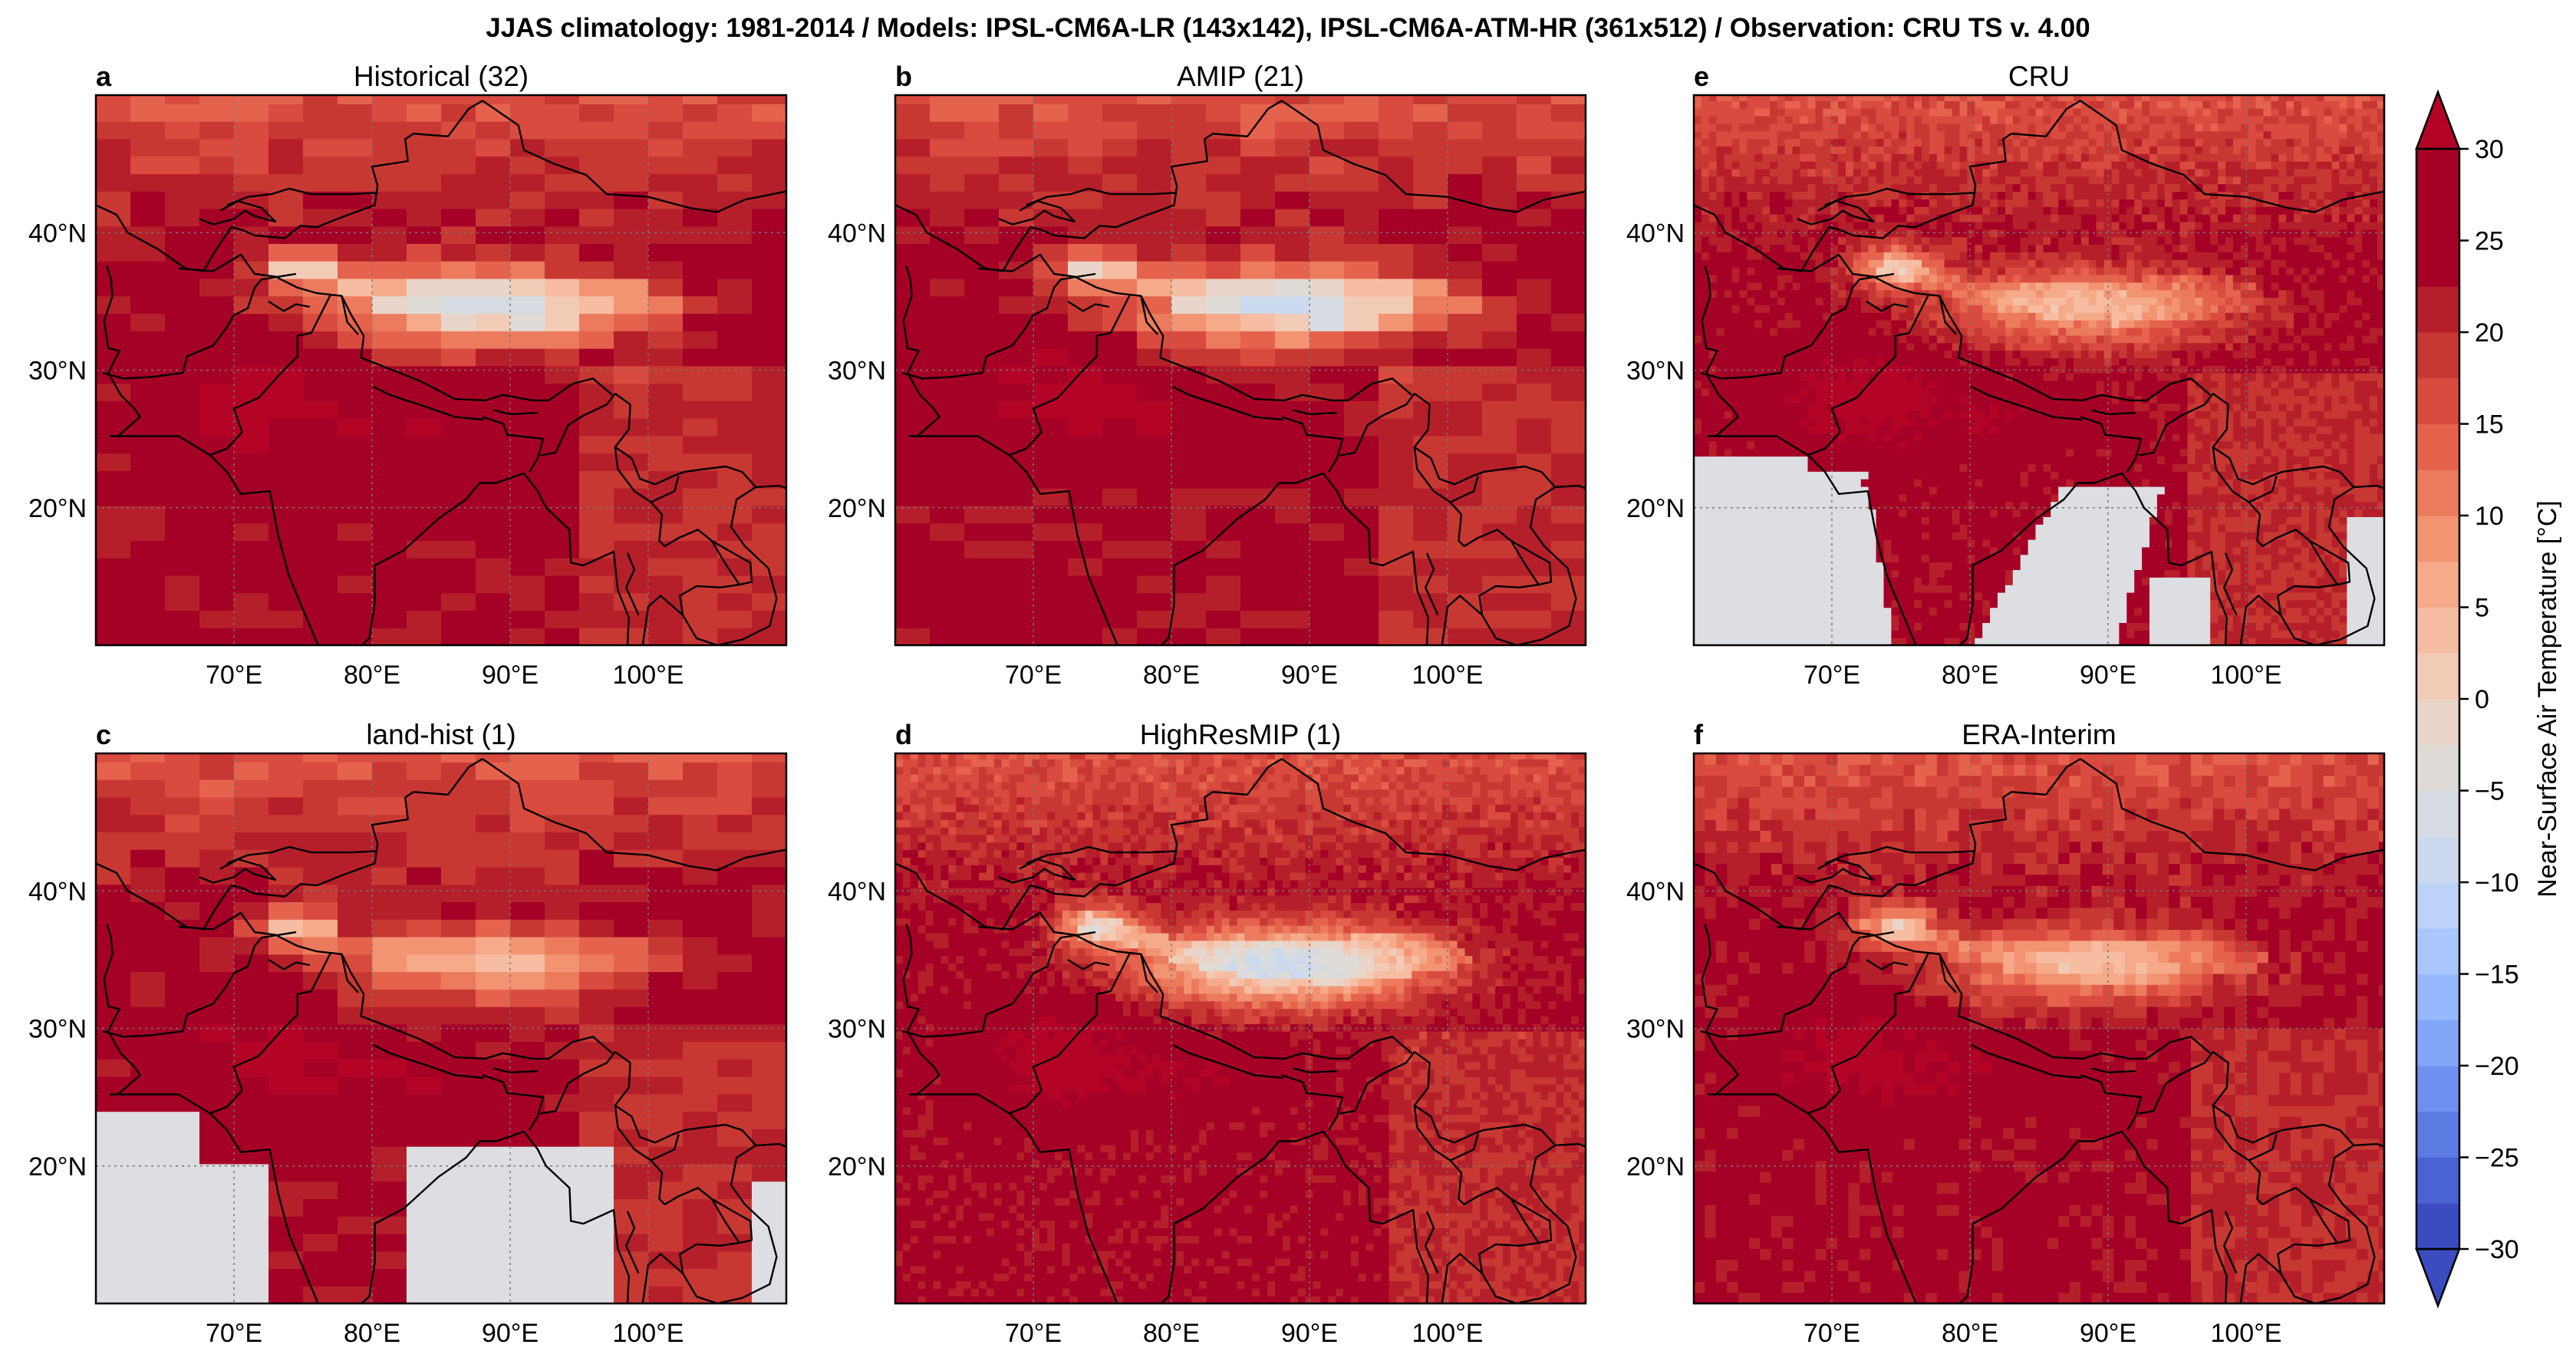  What do you see at coordinates (2497, 976) in the screenshot?
I see `colorbar-tick-label: −15` at bounding box center [2497, 976].